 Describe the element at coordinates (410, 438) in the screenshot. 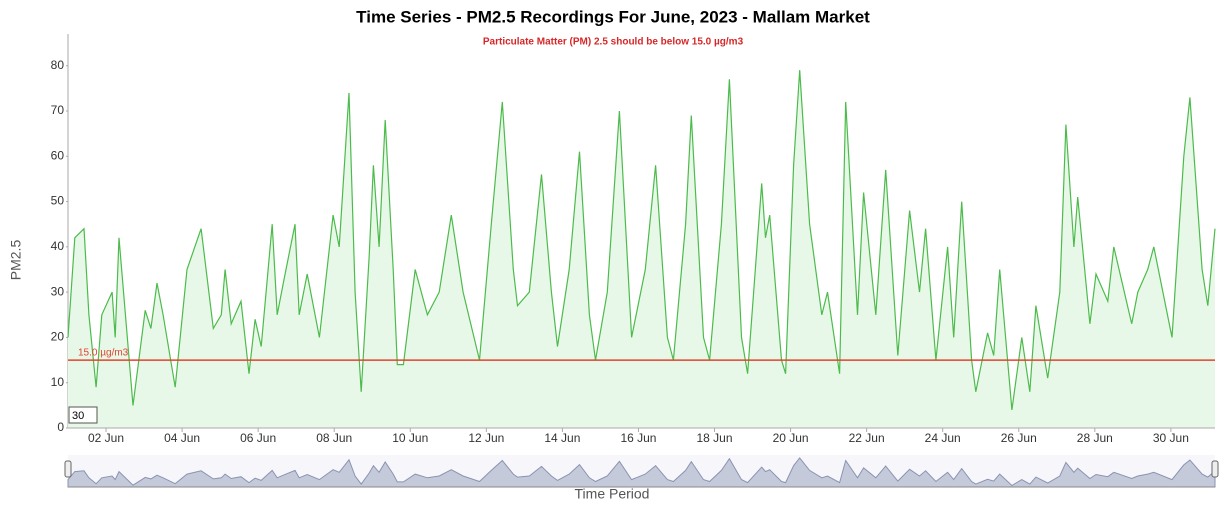

I see `x-tick-label: 10 Jun` at that location.